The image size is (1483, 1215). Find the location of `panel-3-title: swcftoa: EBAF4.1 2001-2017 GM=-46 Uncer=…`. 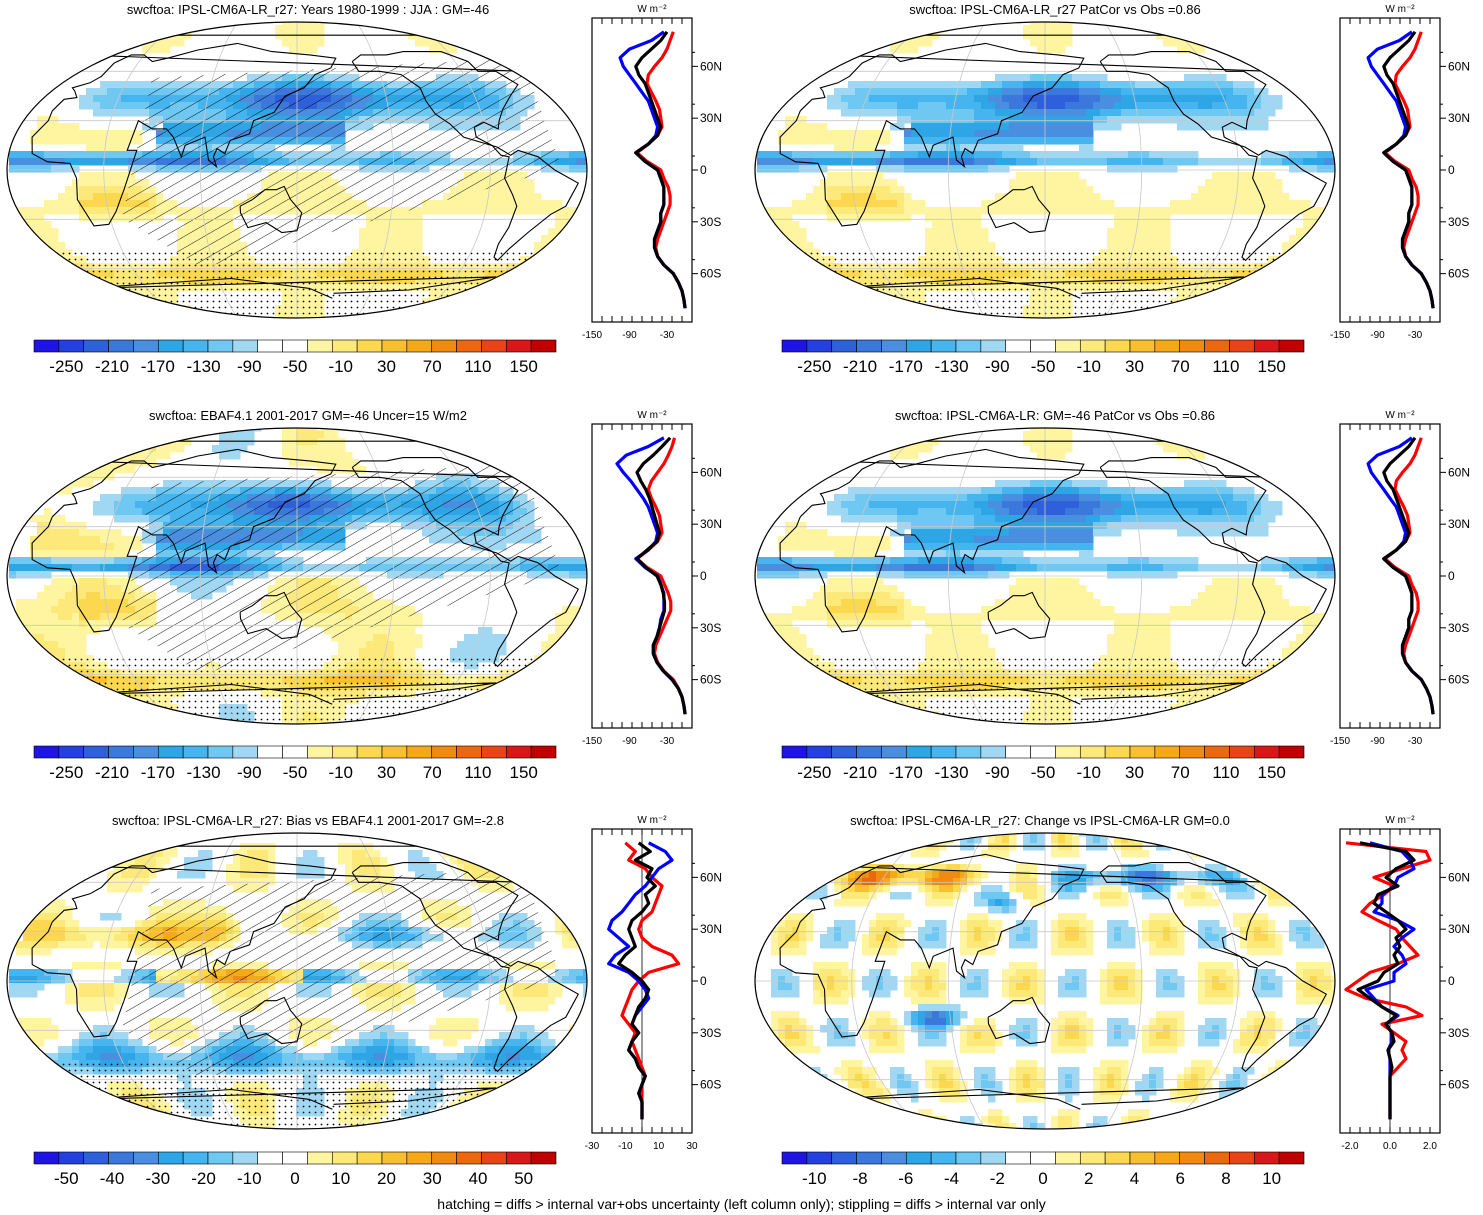

panel-3-title: swcftoa: EBAF4.1 2001-2017 GM=-46 Uncer=… is located at coordinates (308, 415).